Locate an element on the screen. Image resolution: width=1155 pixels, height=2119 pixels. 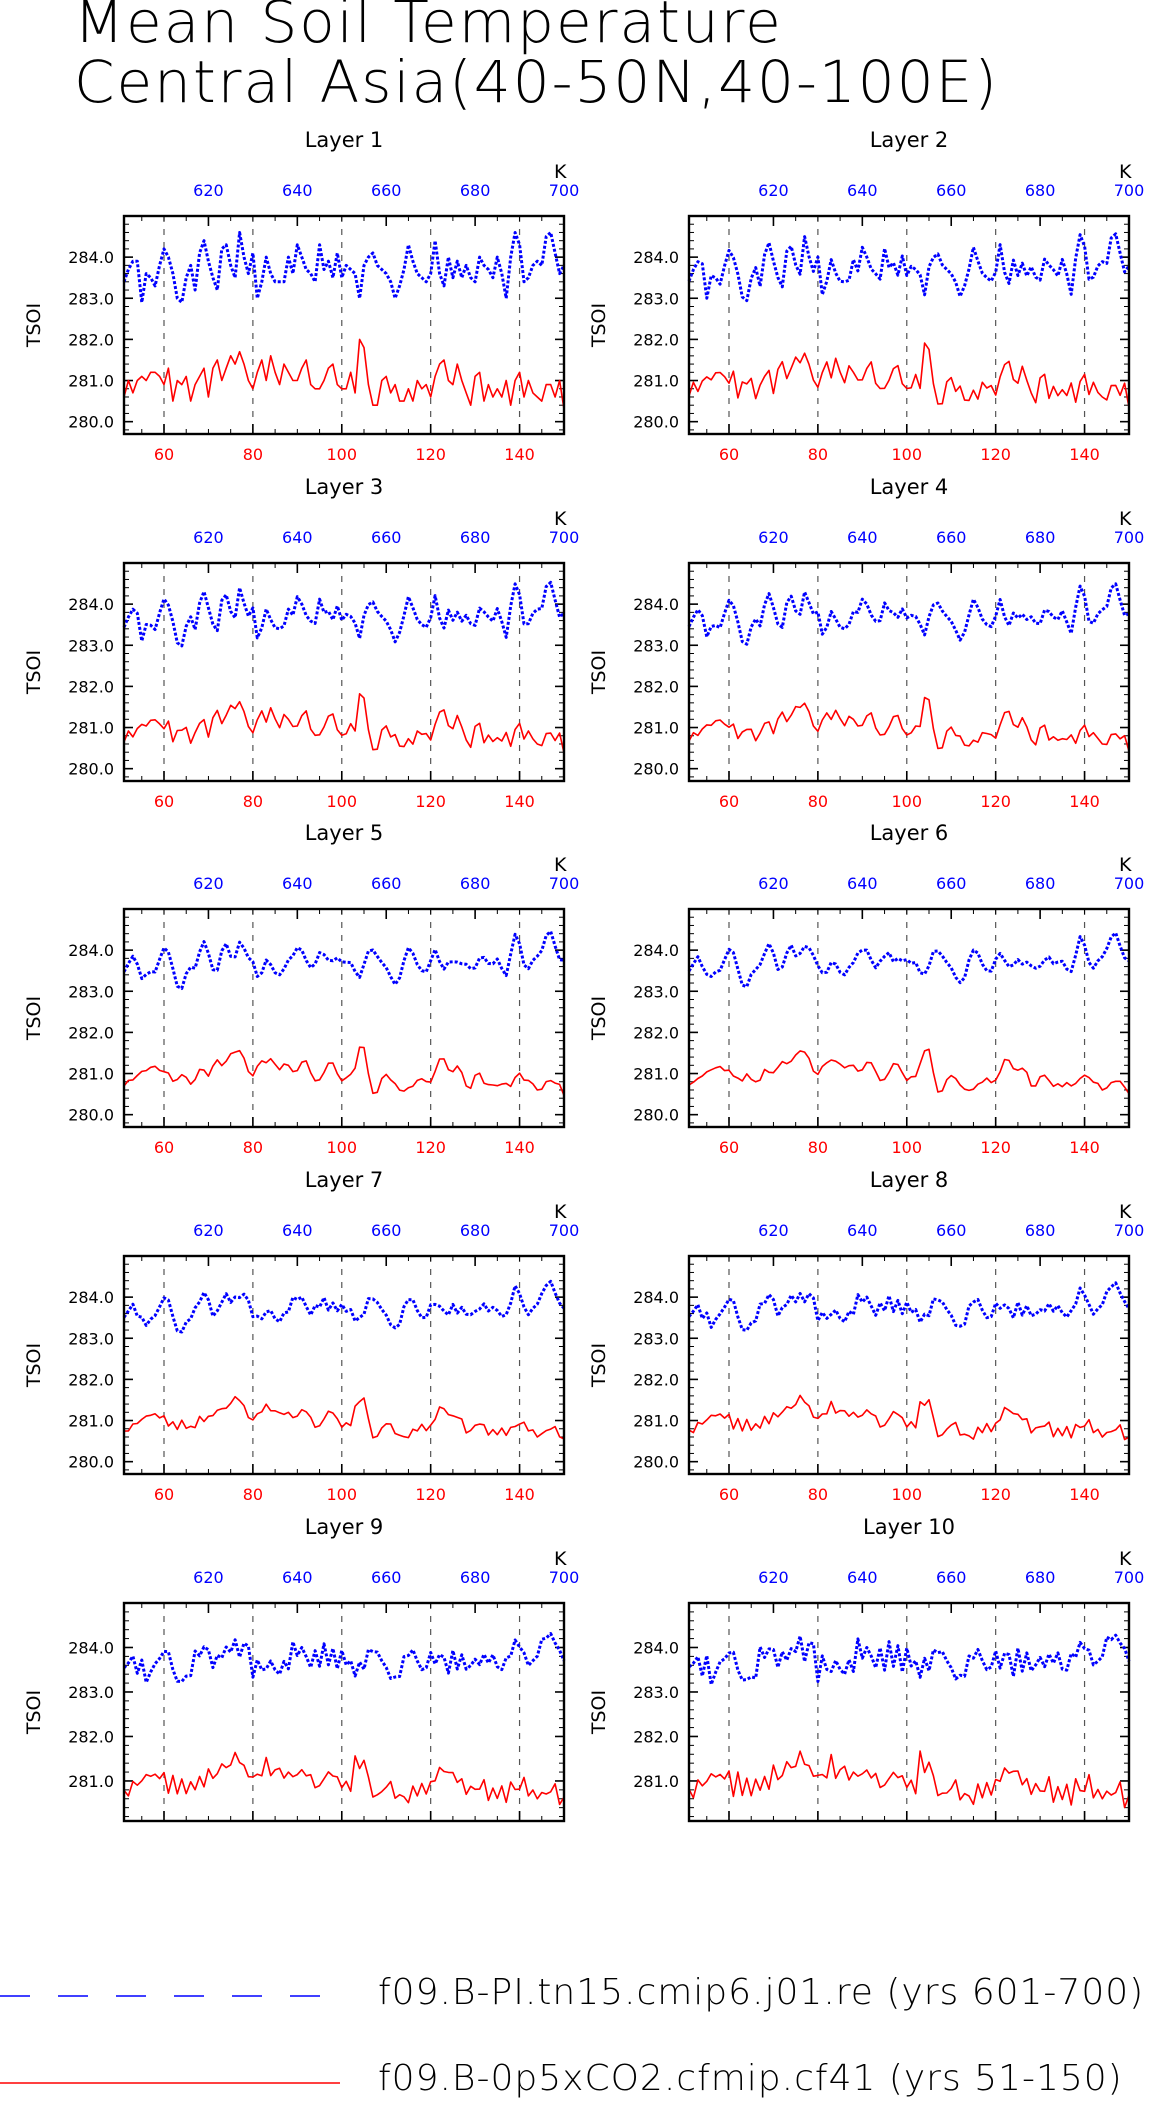
panel-title-layer-5: Layer 5 is located at coordinates (344, 833).